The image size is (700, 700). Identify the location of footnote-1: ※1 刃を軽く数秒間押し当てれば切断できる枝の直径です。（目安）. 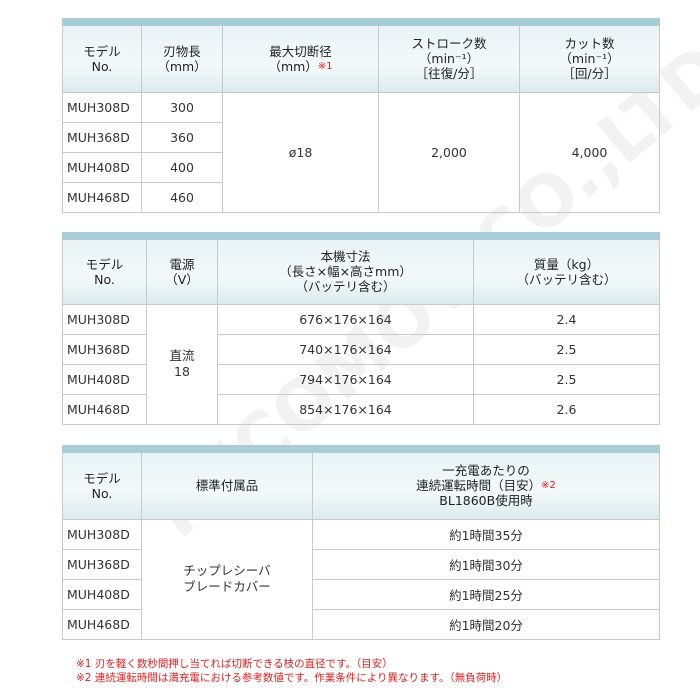
(234, 664).